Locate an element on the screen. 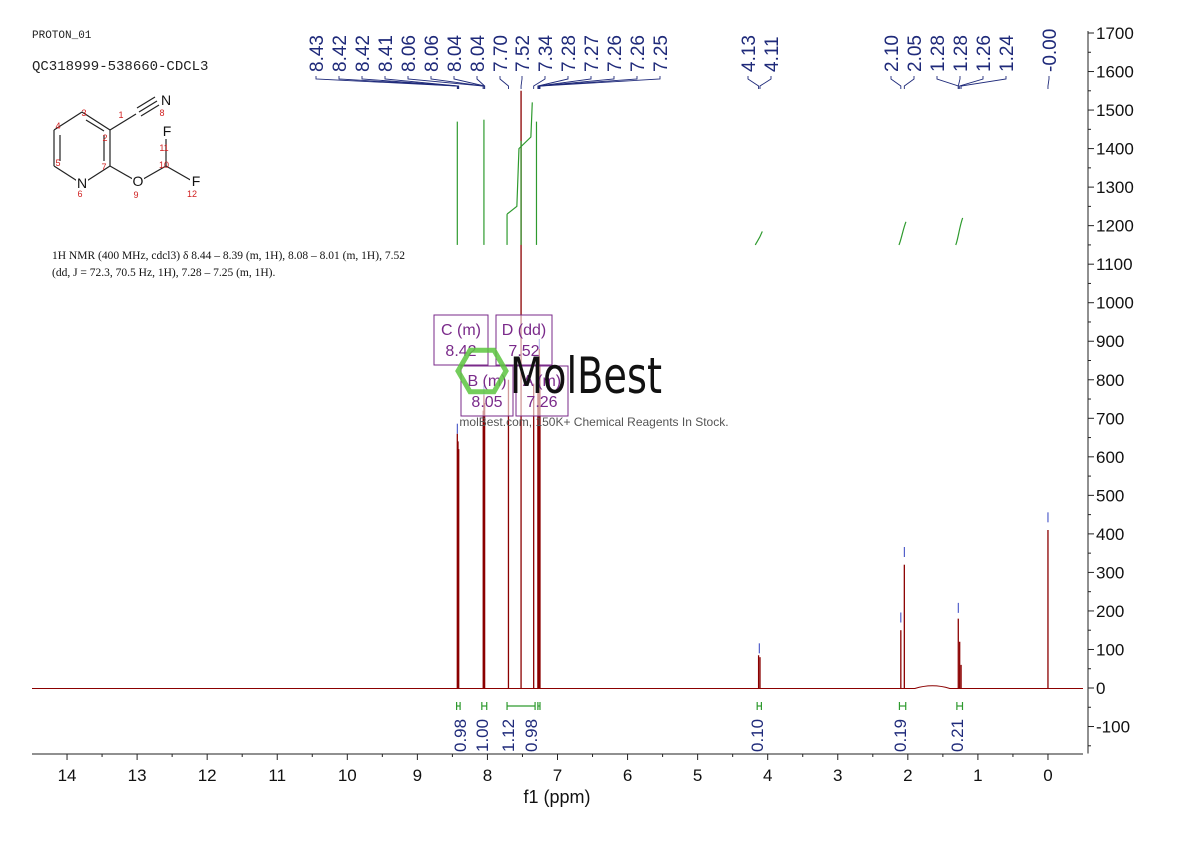 This screenshot has height=841, width=1190. y-tick-label: 200 is located at coordinates (1110, 611).